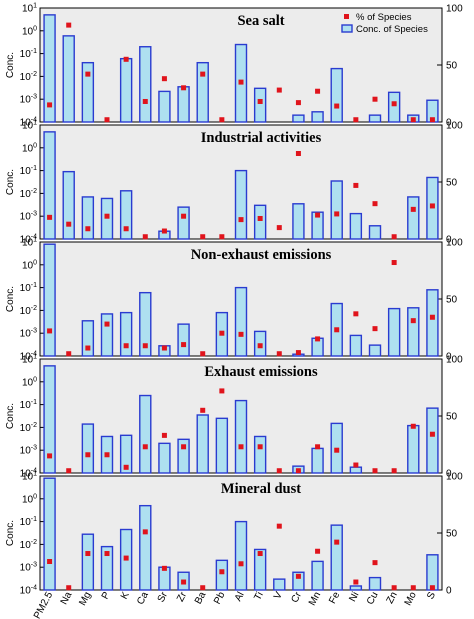  Describe the element at coordinates (201, 598) in the screenshot. I see `category-label: Ba` at that location.